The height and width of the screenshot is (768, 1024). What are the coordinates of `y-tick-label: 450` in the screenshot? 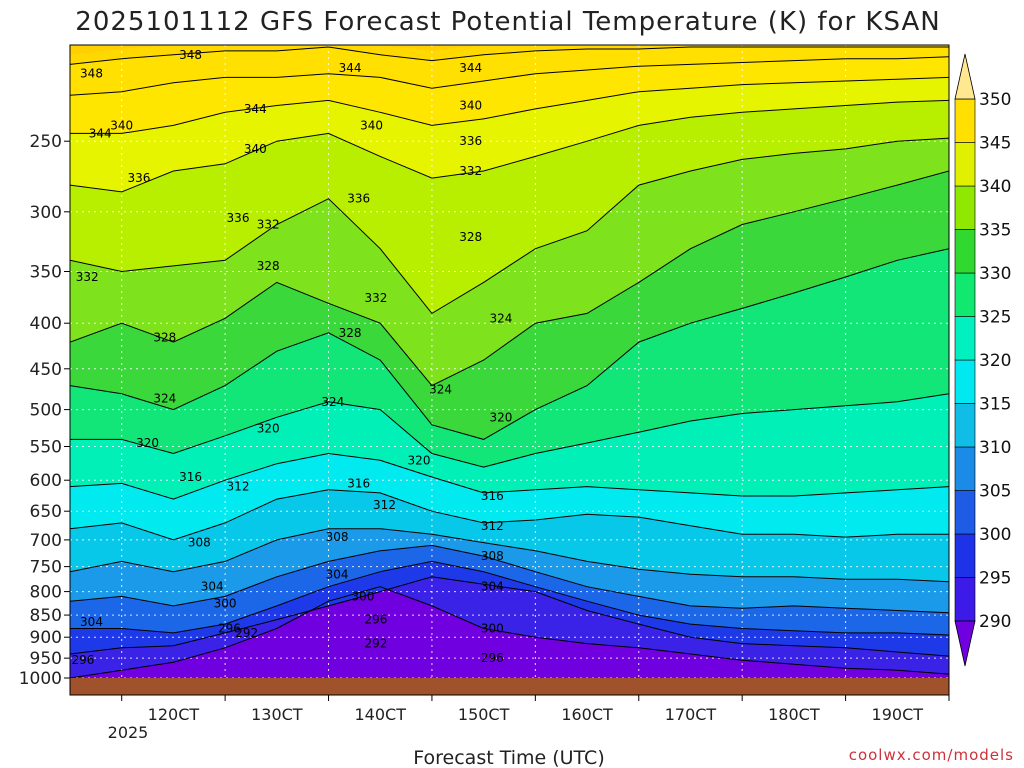 It's located at (46, 370).